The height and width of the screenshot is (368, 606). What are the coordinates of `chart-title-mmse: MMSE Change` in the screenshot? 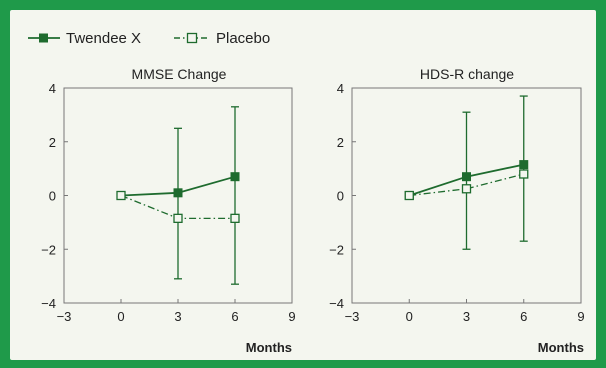 It's located at (179, 74).